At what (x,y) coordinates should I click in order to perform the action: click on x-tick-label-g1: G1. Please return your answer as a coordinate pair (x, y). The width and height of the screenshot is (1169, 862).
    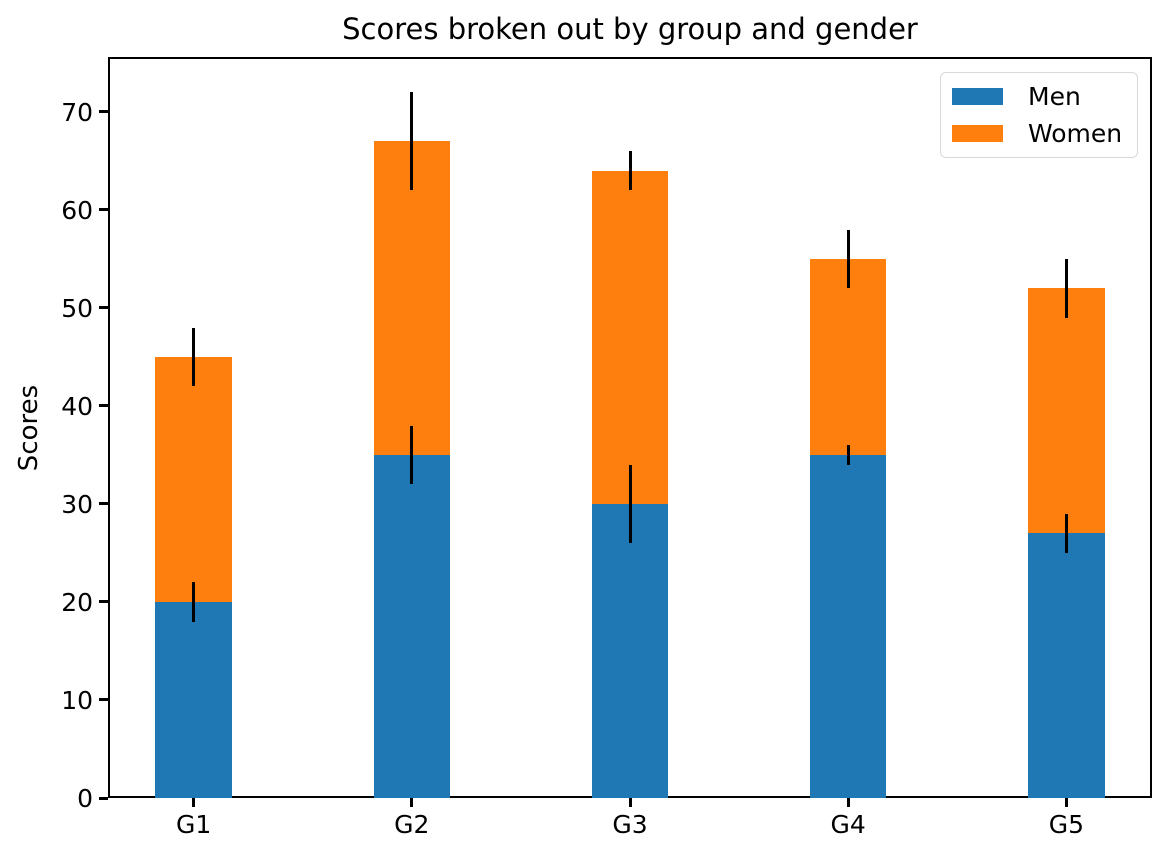
    Looking at the image, I should click on (193, 824).